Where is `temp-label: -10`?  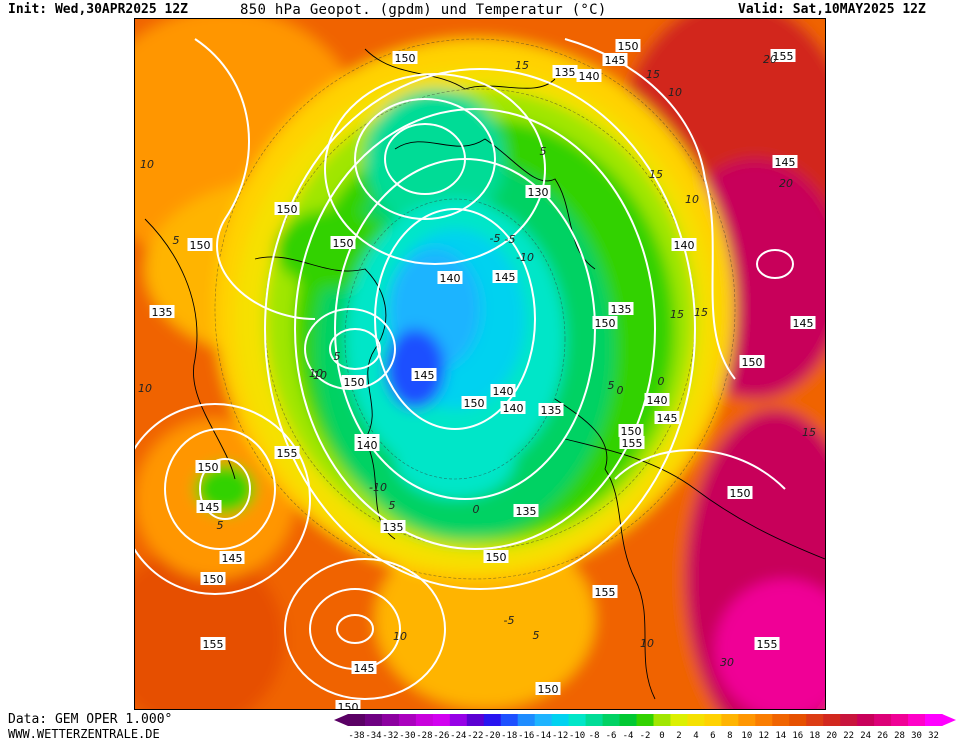 temp-label: -10 is located at coordinates (525, 257).